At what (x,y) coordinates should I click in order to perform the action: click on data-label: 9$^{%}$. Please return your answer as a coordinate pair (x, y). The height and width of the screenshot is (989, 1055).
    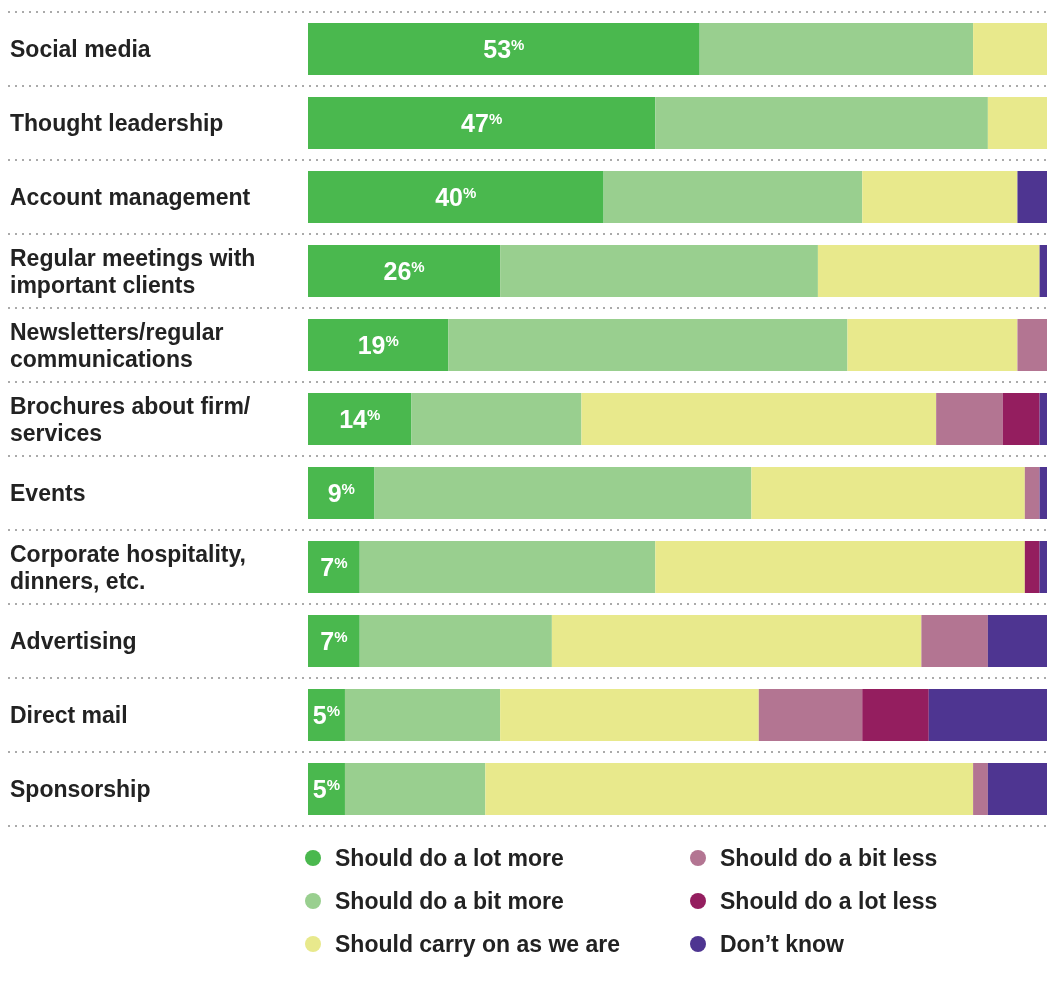
    Looking at the image, I should click on (341, 493).